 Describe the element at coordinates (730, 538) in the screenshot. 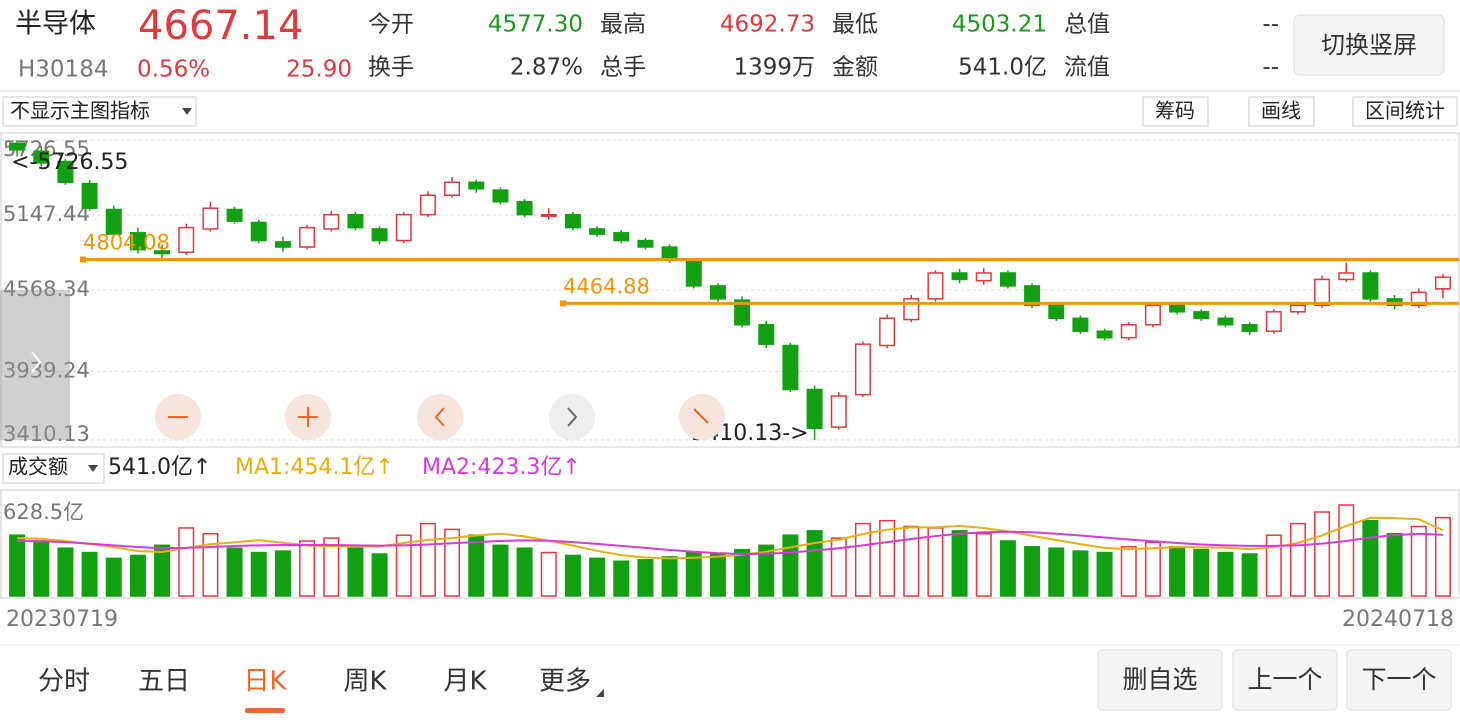

I see `ma-line` at that location.